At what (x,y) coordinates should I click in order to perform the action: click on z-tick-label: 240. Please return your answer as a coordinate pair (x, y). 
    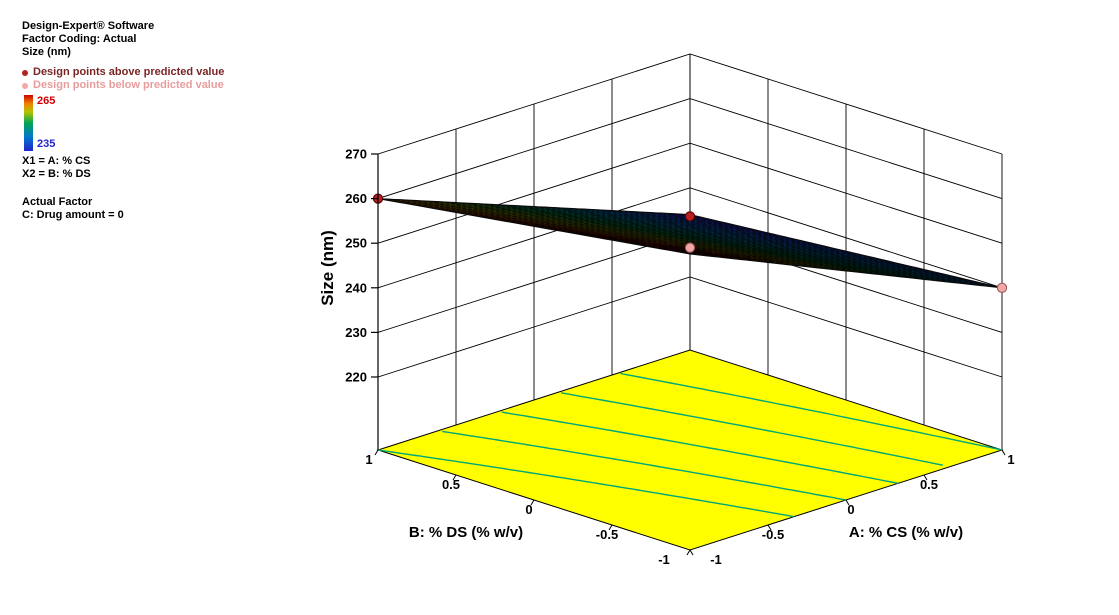
    Looking at the image, I should click on (356, 287).